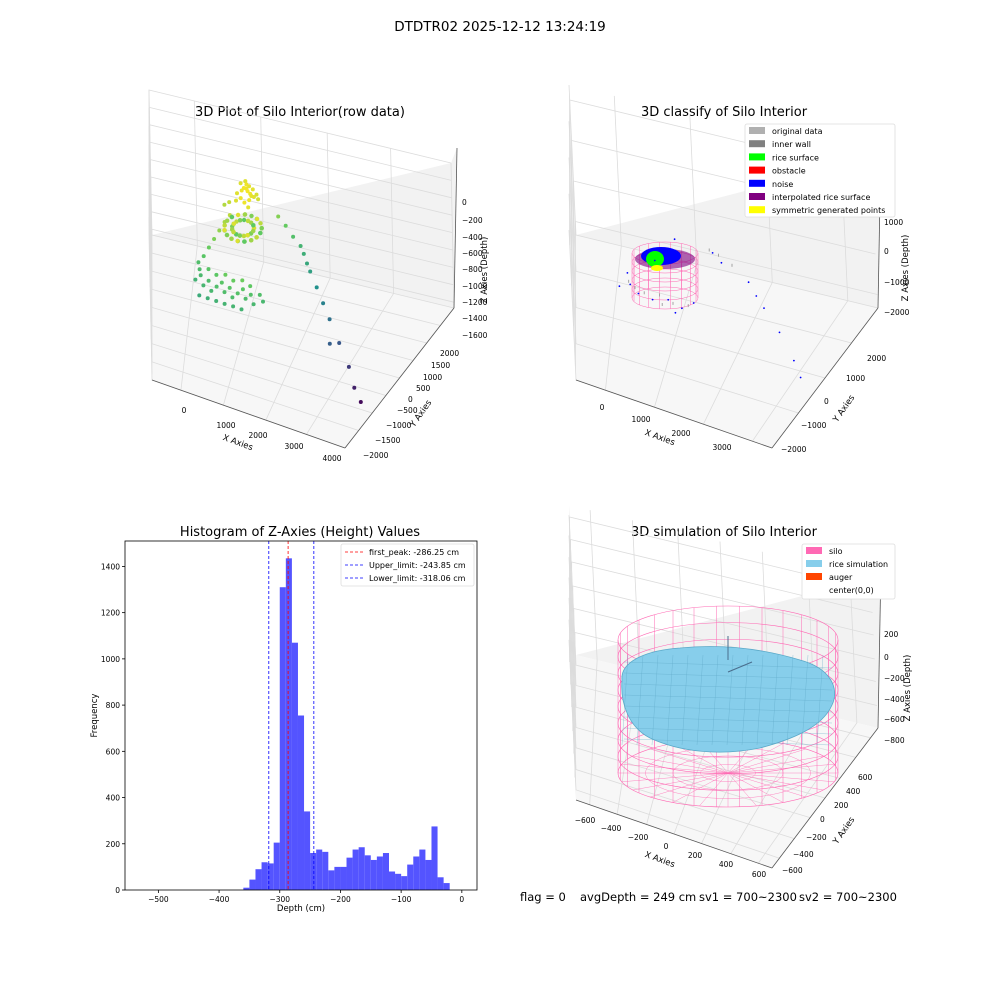 This screenshot has height=1000, width=1000. What do you see at coordinates (472, 253) in the screenshot?
I see `raw-z-tick-label: −600` at bounding box center [472, 253].